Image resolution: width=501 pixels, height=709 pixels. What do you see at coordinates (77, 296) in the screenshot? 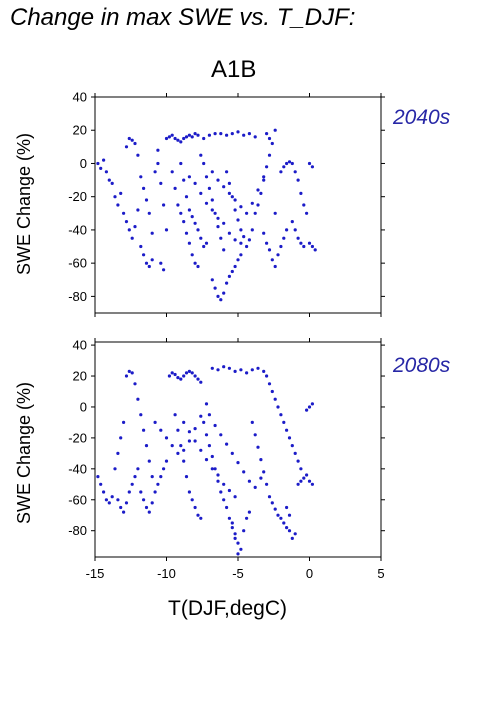
I see `y-tick-label: -80` at bounding box center [77, 296].